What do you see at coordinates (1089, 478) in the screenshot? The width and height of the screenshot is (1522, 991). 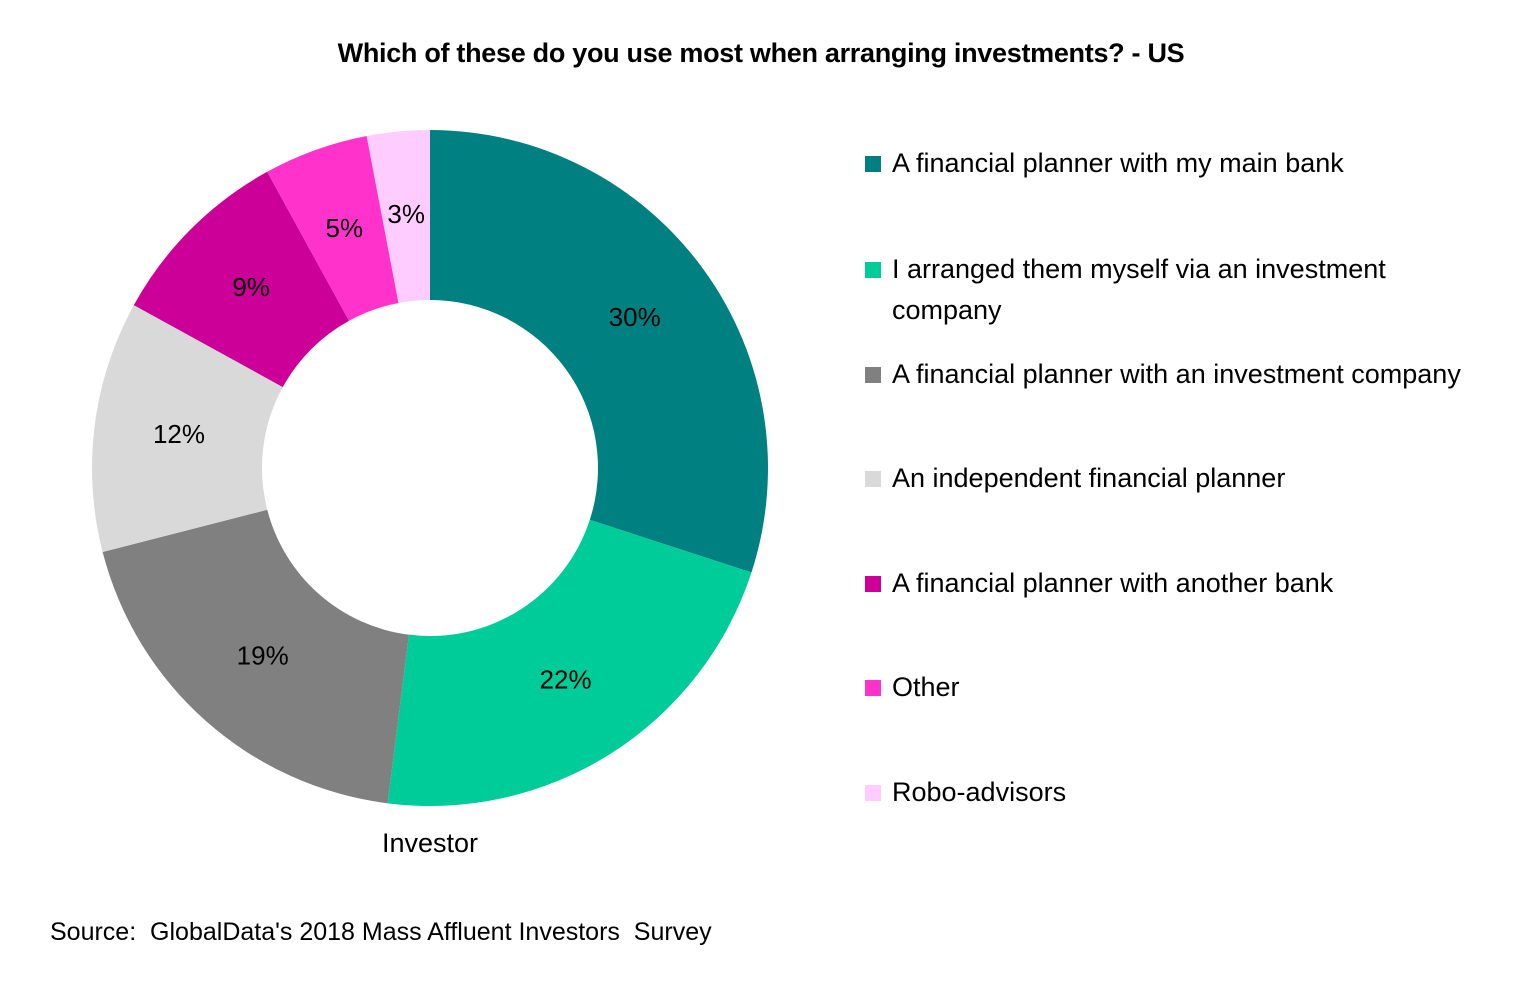 I see `legend-label: An independent financial planner` at bounding box center [1089, 478].